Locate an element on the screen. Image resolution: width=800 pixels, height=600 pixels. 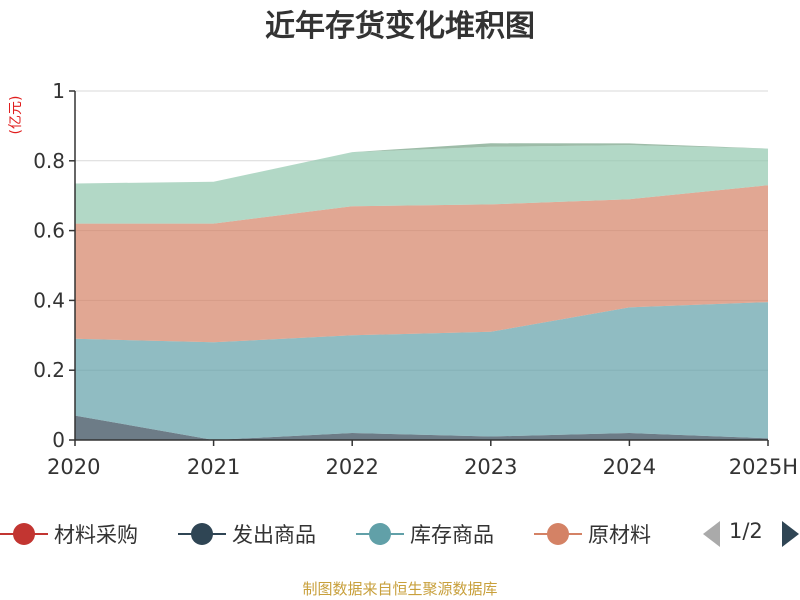
x-tick-label: 2023 is located at coordinates (490, 467).